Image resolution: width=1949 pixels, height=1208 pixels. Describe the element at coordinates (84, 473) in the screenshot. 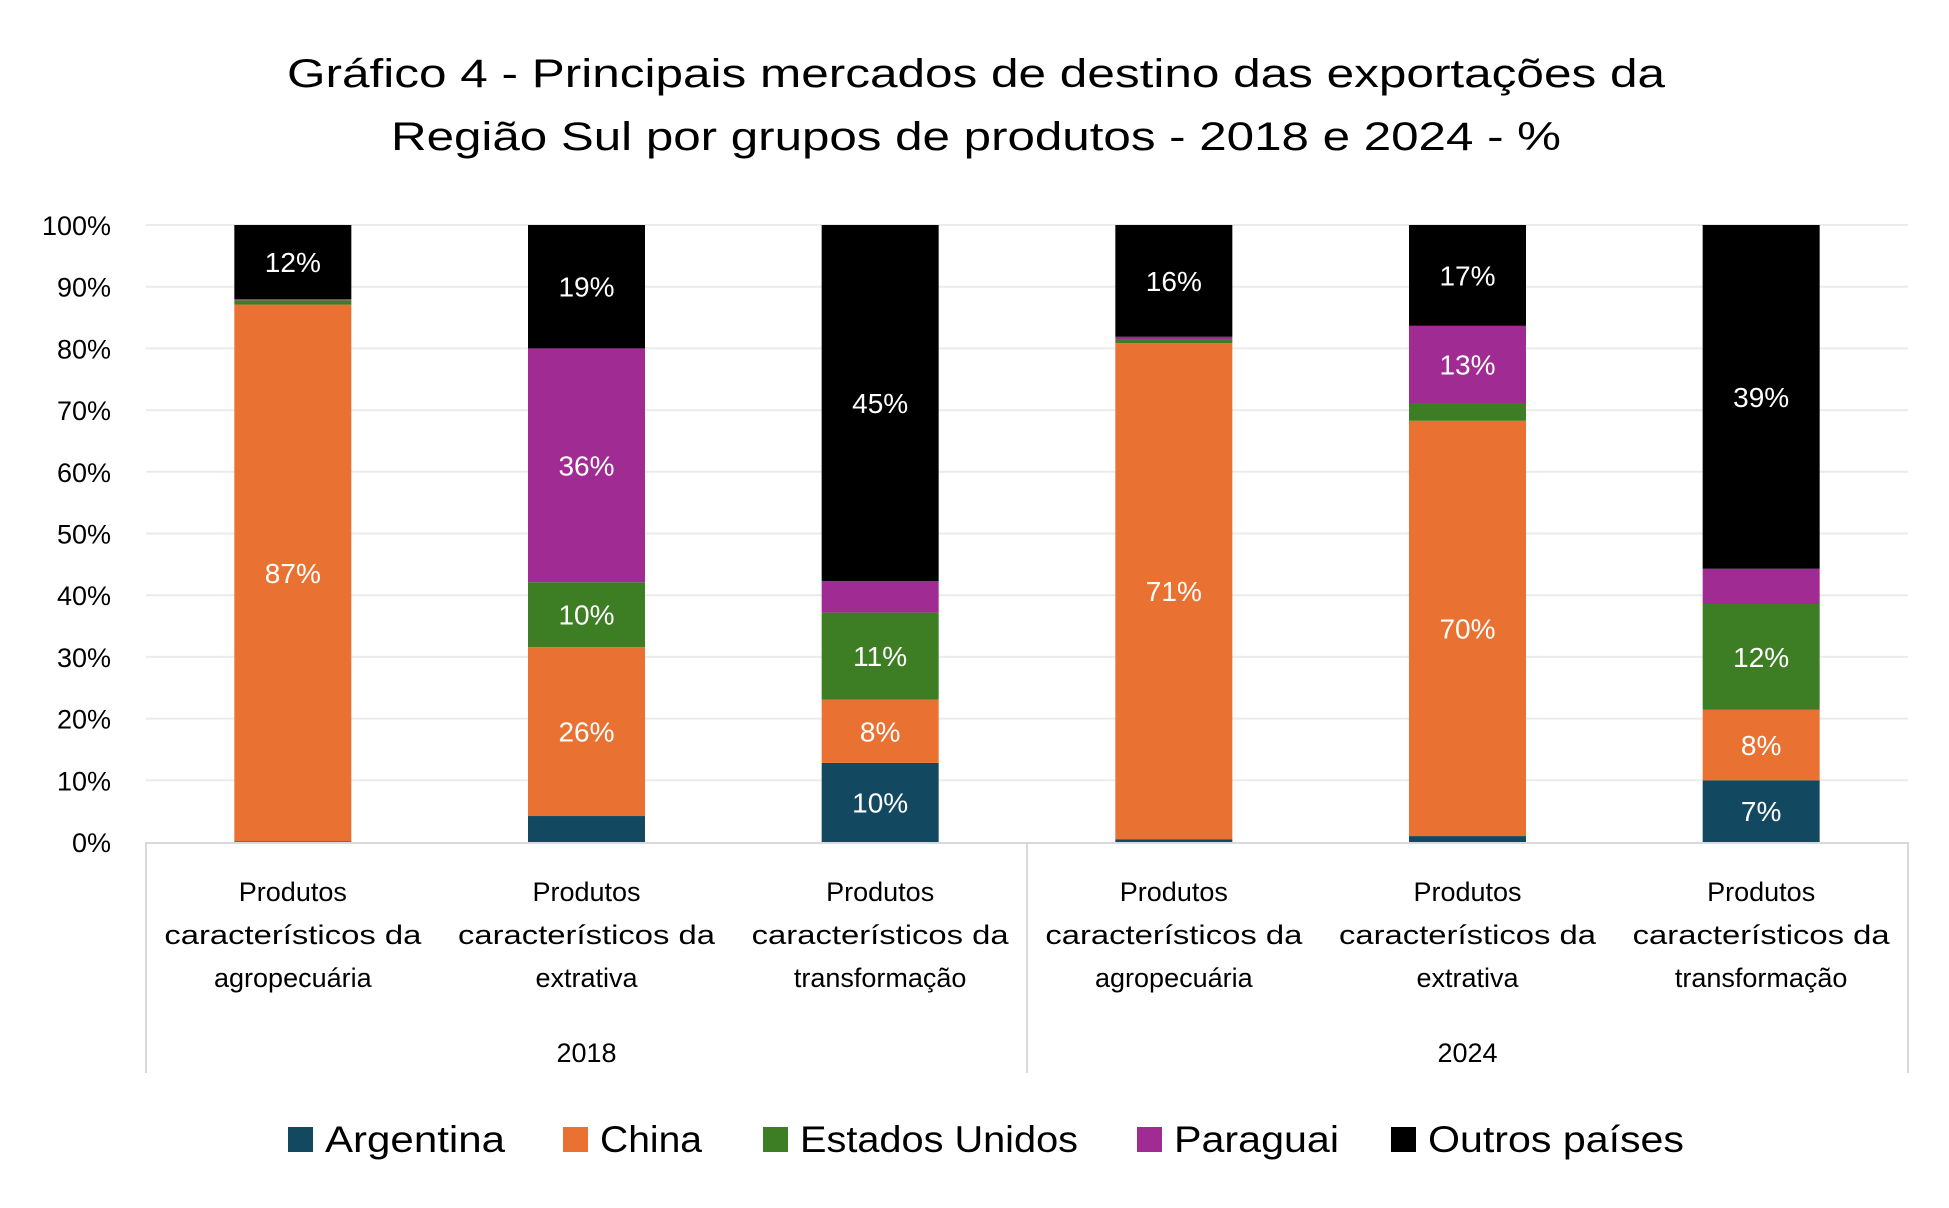

I see `y-tick-label: 60%` at that location.